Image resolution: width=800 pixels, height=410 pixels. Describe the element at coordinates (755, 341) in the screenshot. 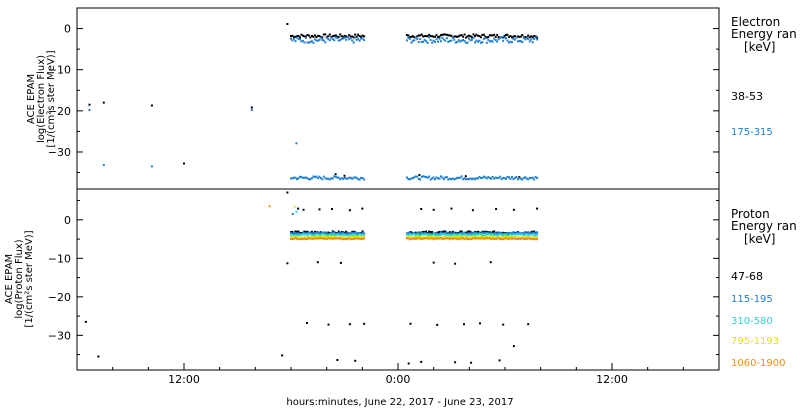

I see `proton-legend-entry-795-1193: 795-1193` at that location.